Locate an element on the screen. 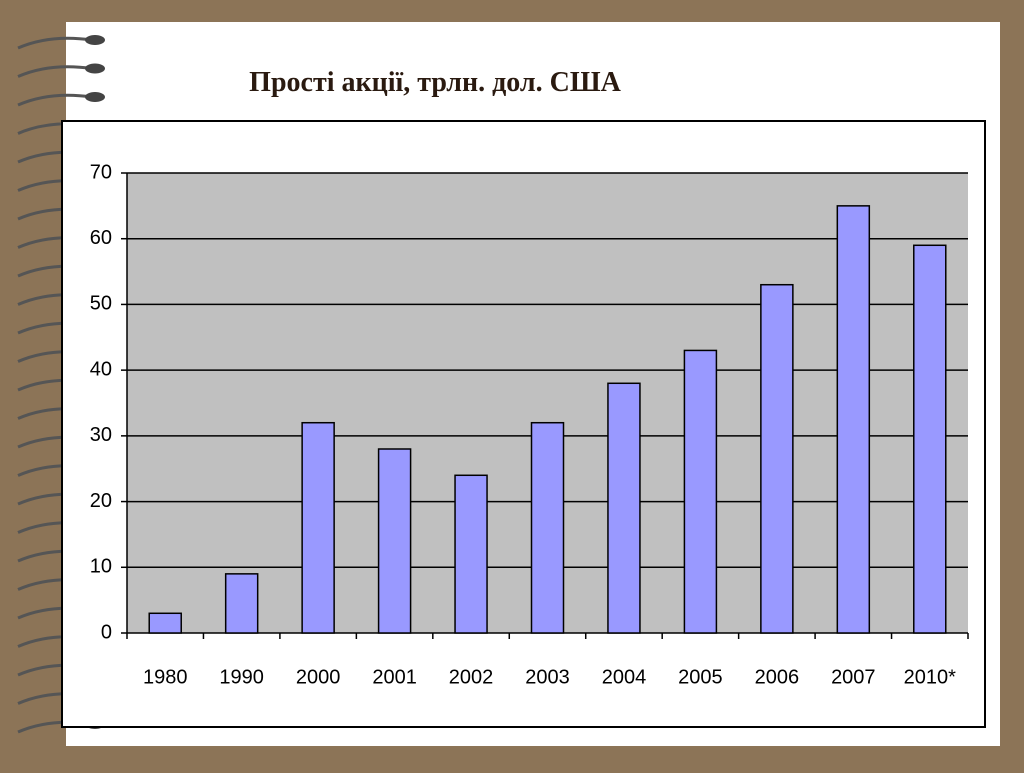  x-tick-label: 1990 is located at coordinates (241, 677).